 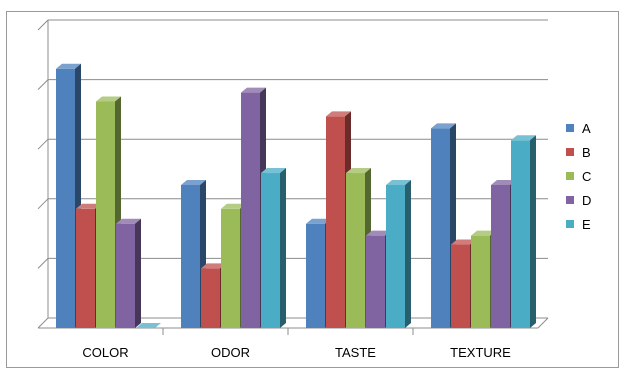 What do you see at coordinates (105, 352) in the screenshot?
I see `x-axis-label-color: COLOR` at bounding box center [105, 352].